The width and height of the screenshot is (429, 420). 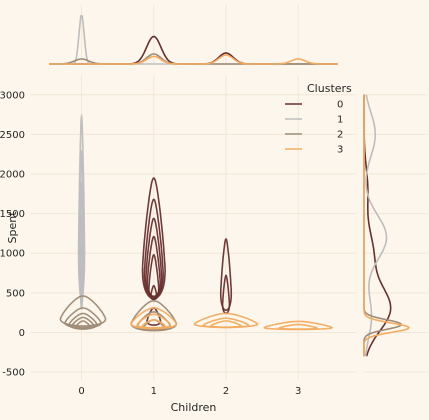 I want to click on legend-label-1: 1, so click(x=340, y=120).